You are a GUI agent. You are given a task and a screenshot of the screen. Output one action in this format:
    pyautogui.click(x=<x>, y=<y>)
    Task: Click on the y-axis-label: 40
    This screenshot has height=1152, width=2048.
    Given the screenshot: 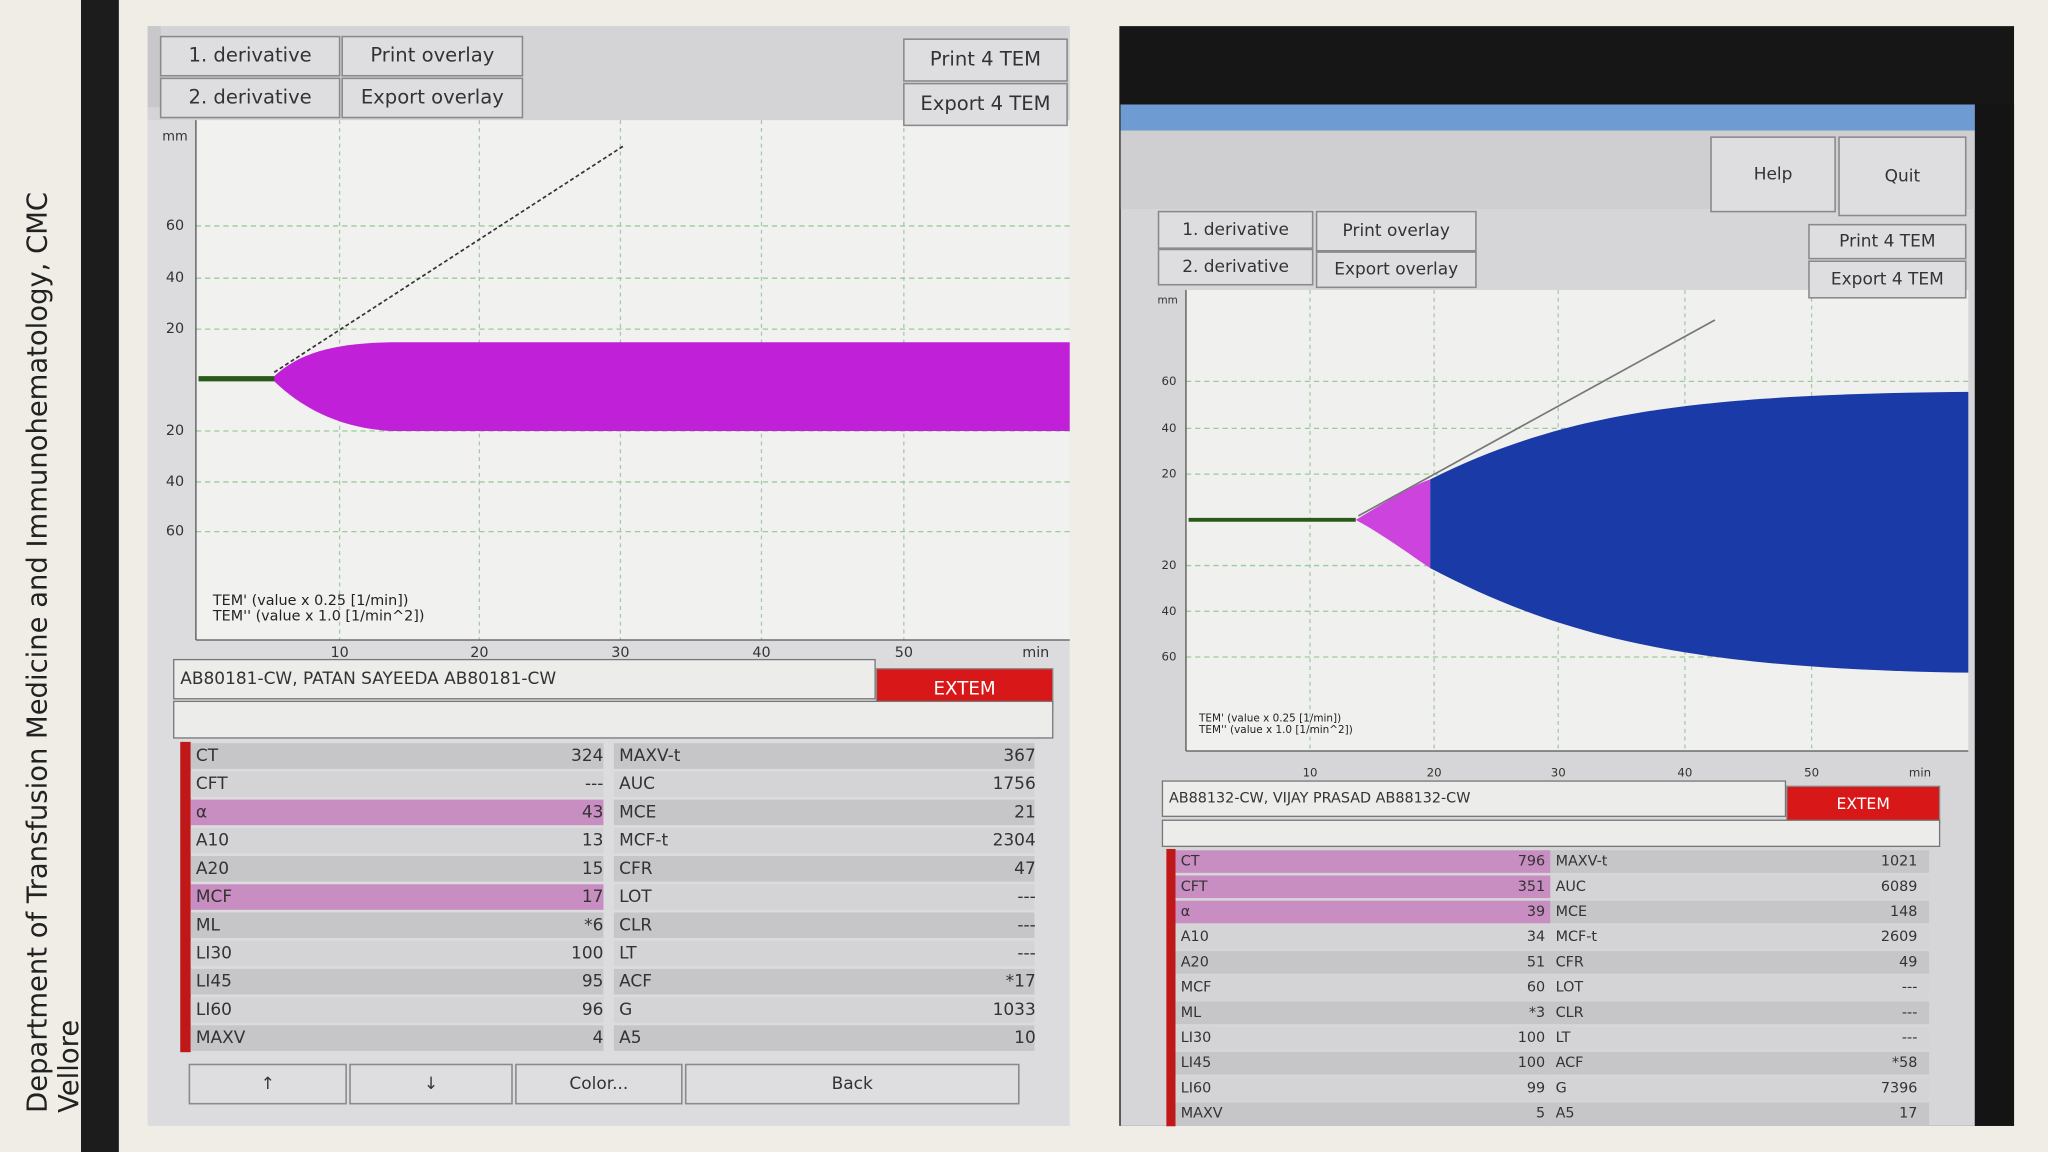 What is the action you would take?
    pyautogui.click(x=1169, y=428)
    